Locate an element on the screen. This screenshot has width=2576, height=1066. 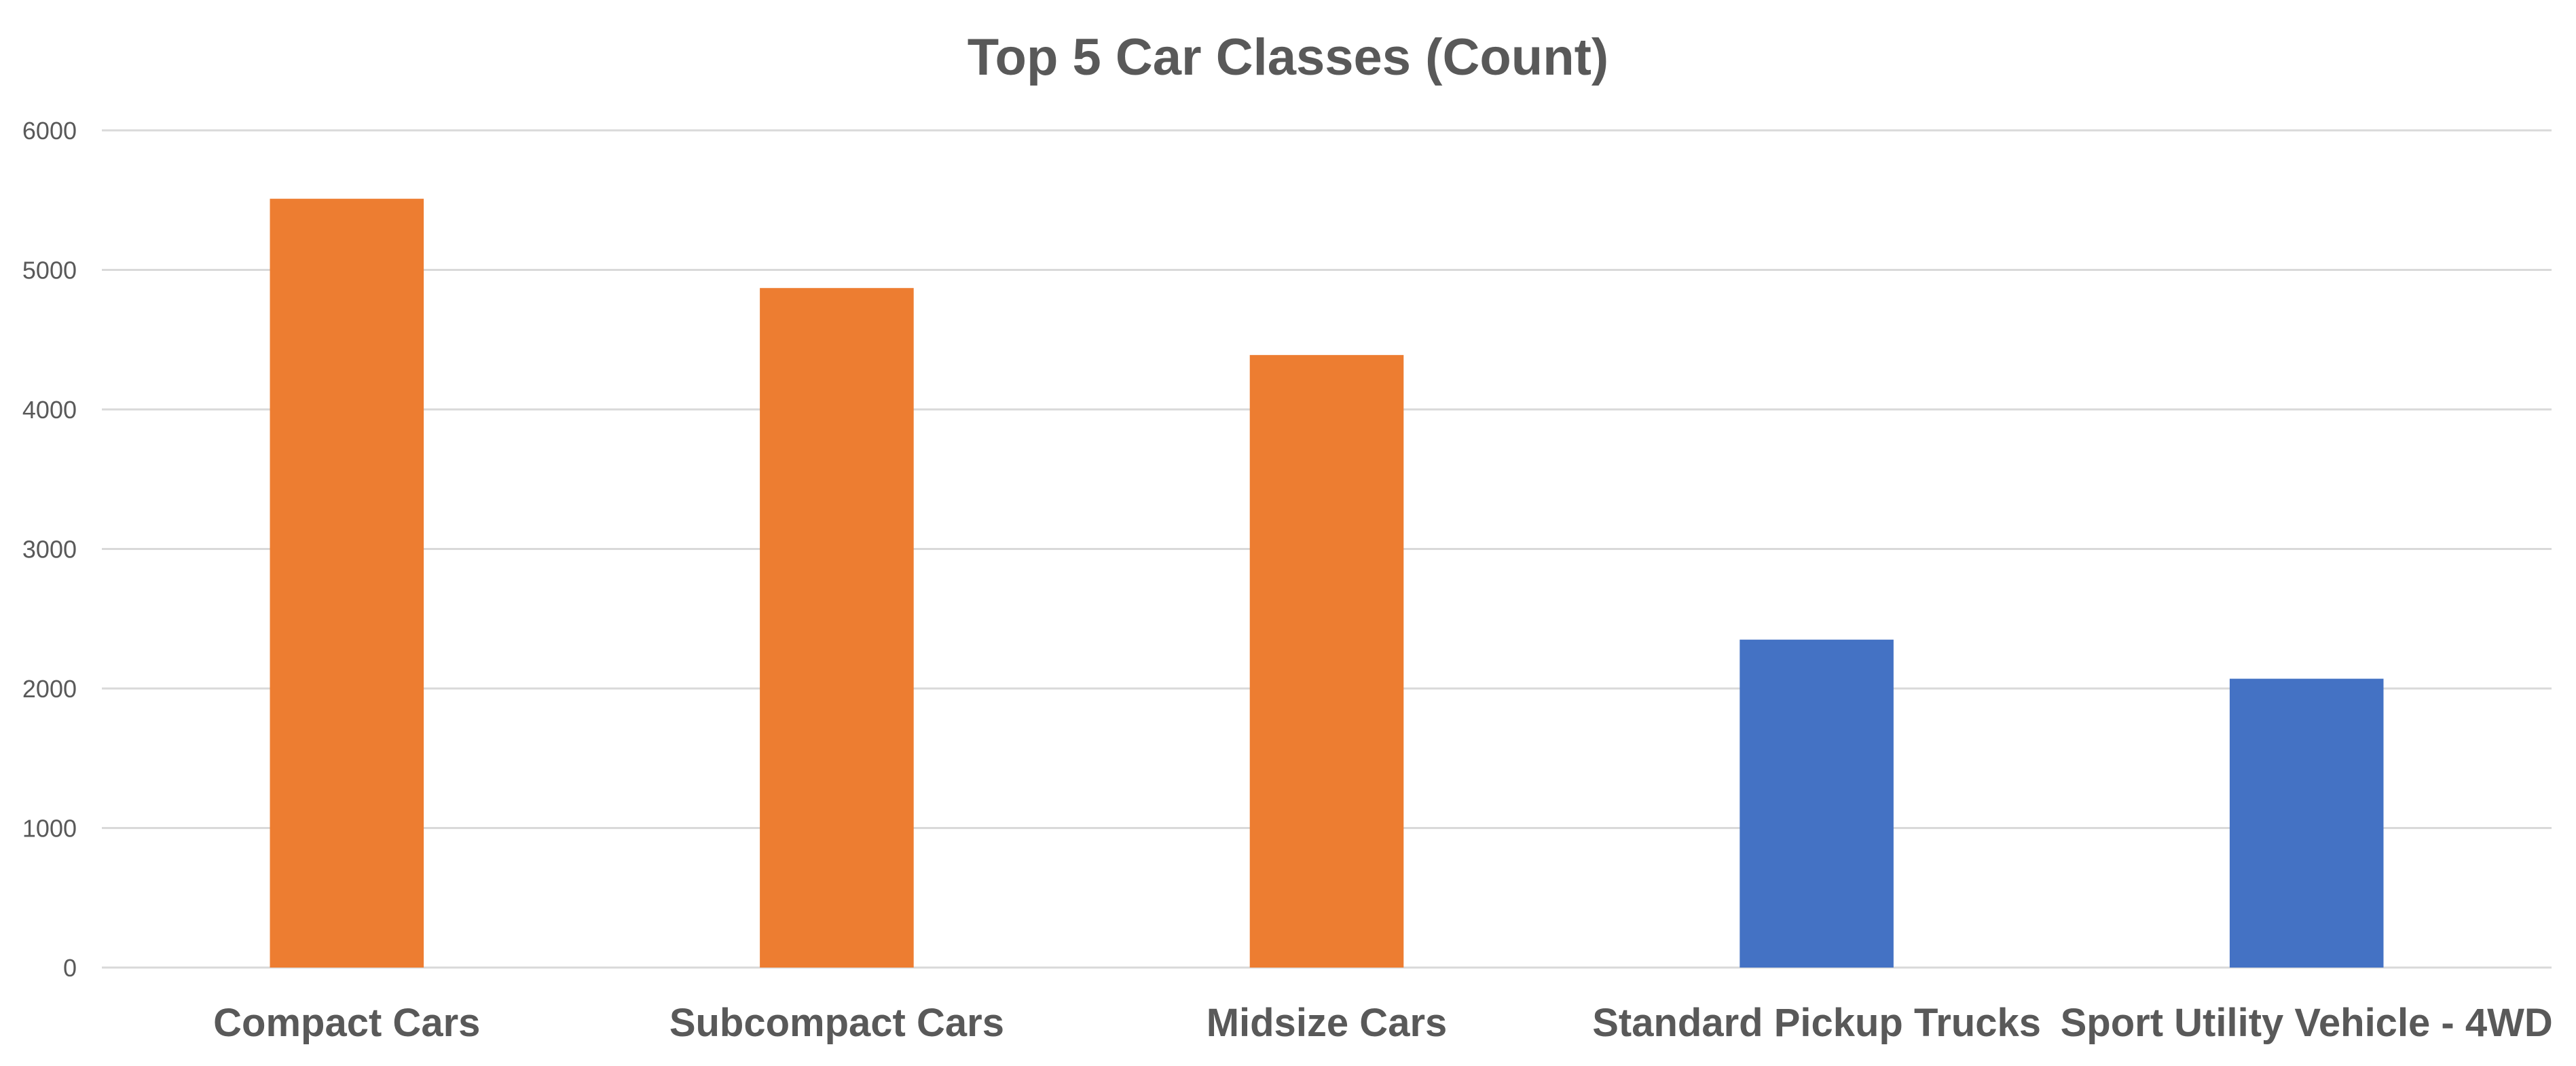
y-tick-label: 4000 is located at coordinates (49, 410).